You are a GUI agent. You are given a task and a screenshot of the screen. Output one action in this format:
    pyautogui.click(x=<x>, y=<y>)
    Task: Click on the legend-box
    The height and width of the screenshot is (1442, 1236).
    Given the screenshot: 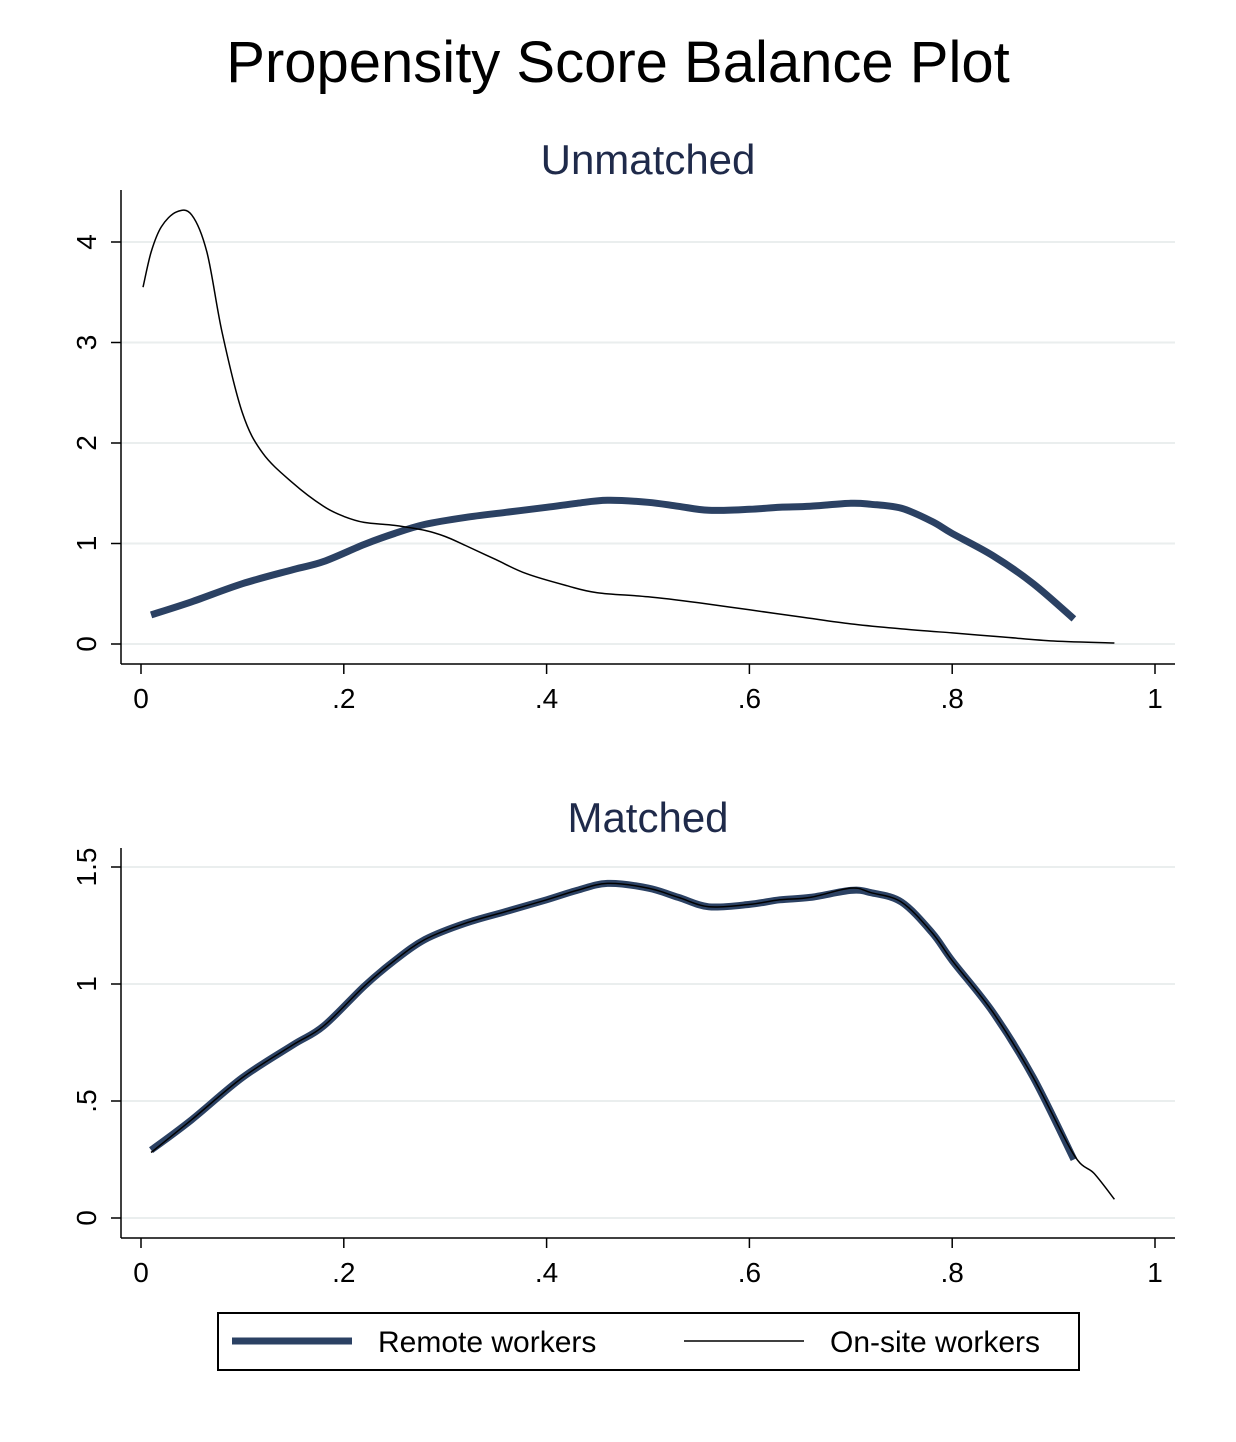 What is the action you would take?
    pyautogui.click(x=648, y=1341)
    